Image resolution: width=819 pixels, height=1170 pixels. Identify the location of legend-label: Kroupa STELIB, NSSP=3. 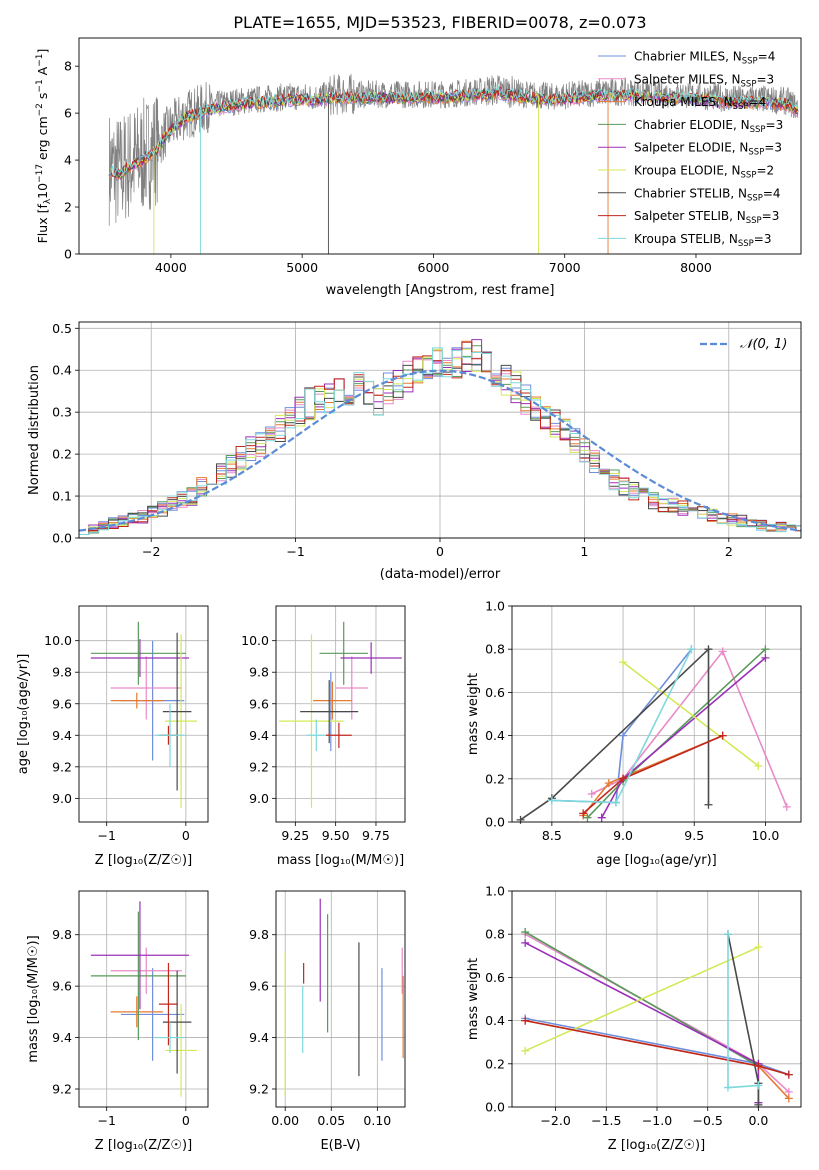
(703, 240).